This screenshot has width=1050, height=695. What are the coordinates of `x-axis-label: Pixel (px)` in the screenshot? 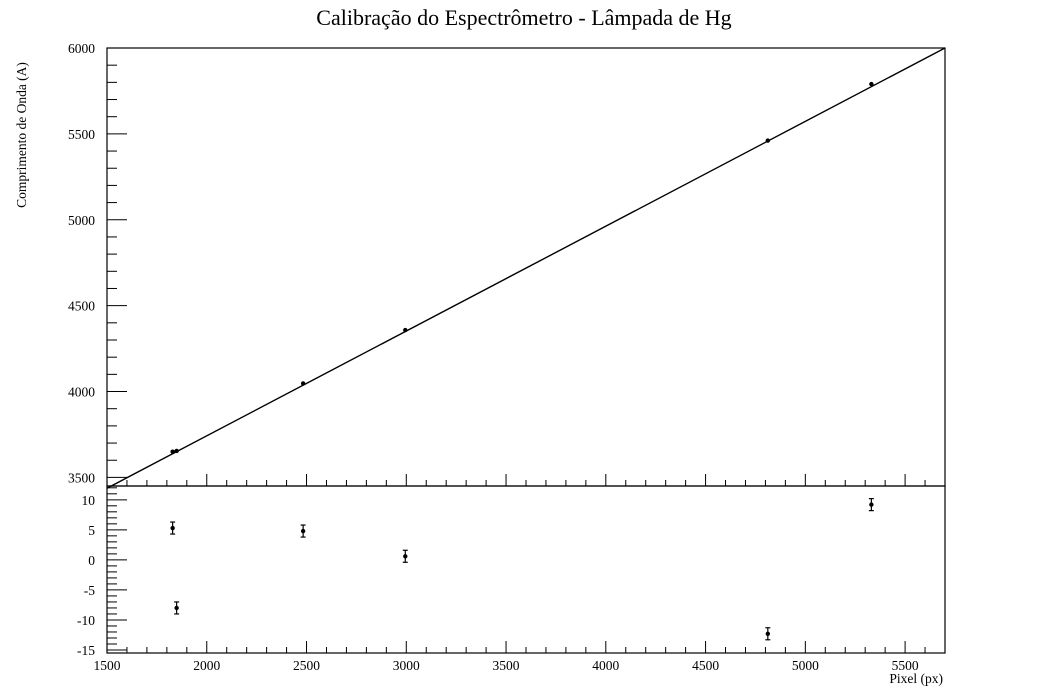 It's located at (916, 678).